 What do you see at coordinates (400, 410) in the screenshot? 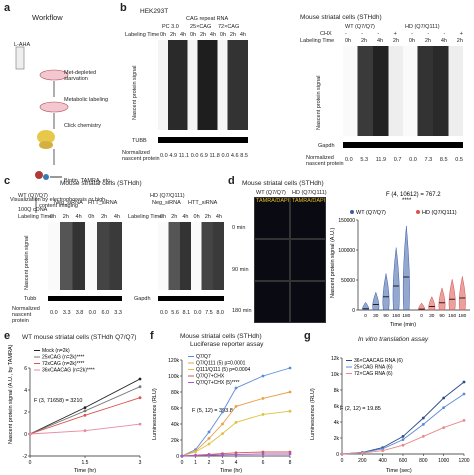
I see `g-plot-area: 0 2k 4k 6k 8k 10k 12k 0 200 400 600 800 1000 1200` at bounding box center [400, 410].